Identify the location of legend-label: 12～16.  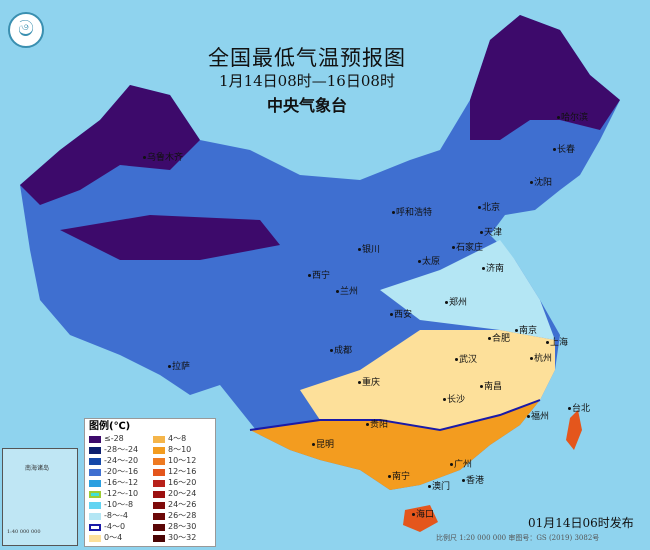
(182, 471).